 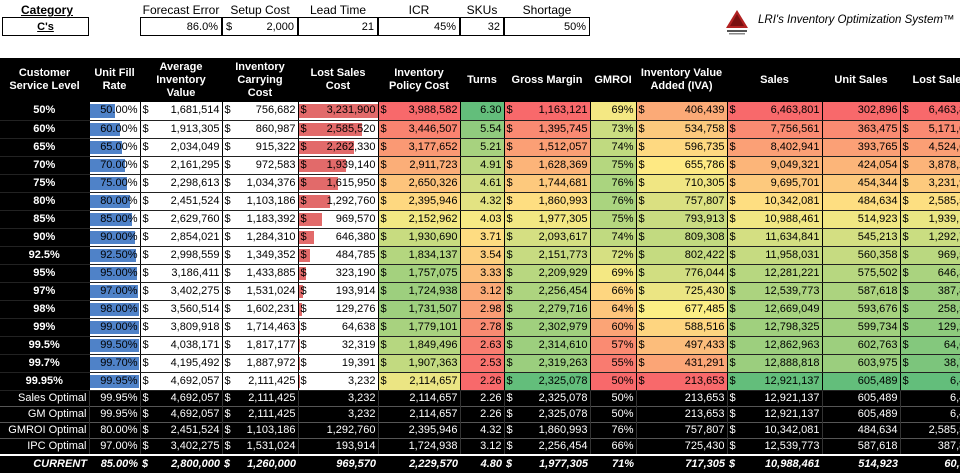 I want to click on summary-sales-cell: $10,342,081, so click(x=774, y=430).